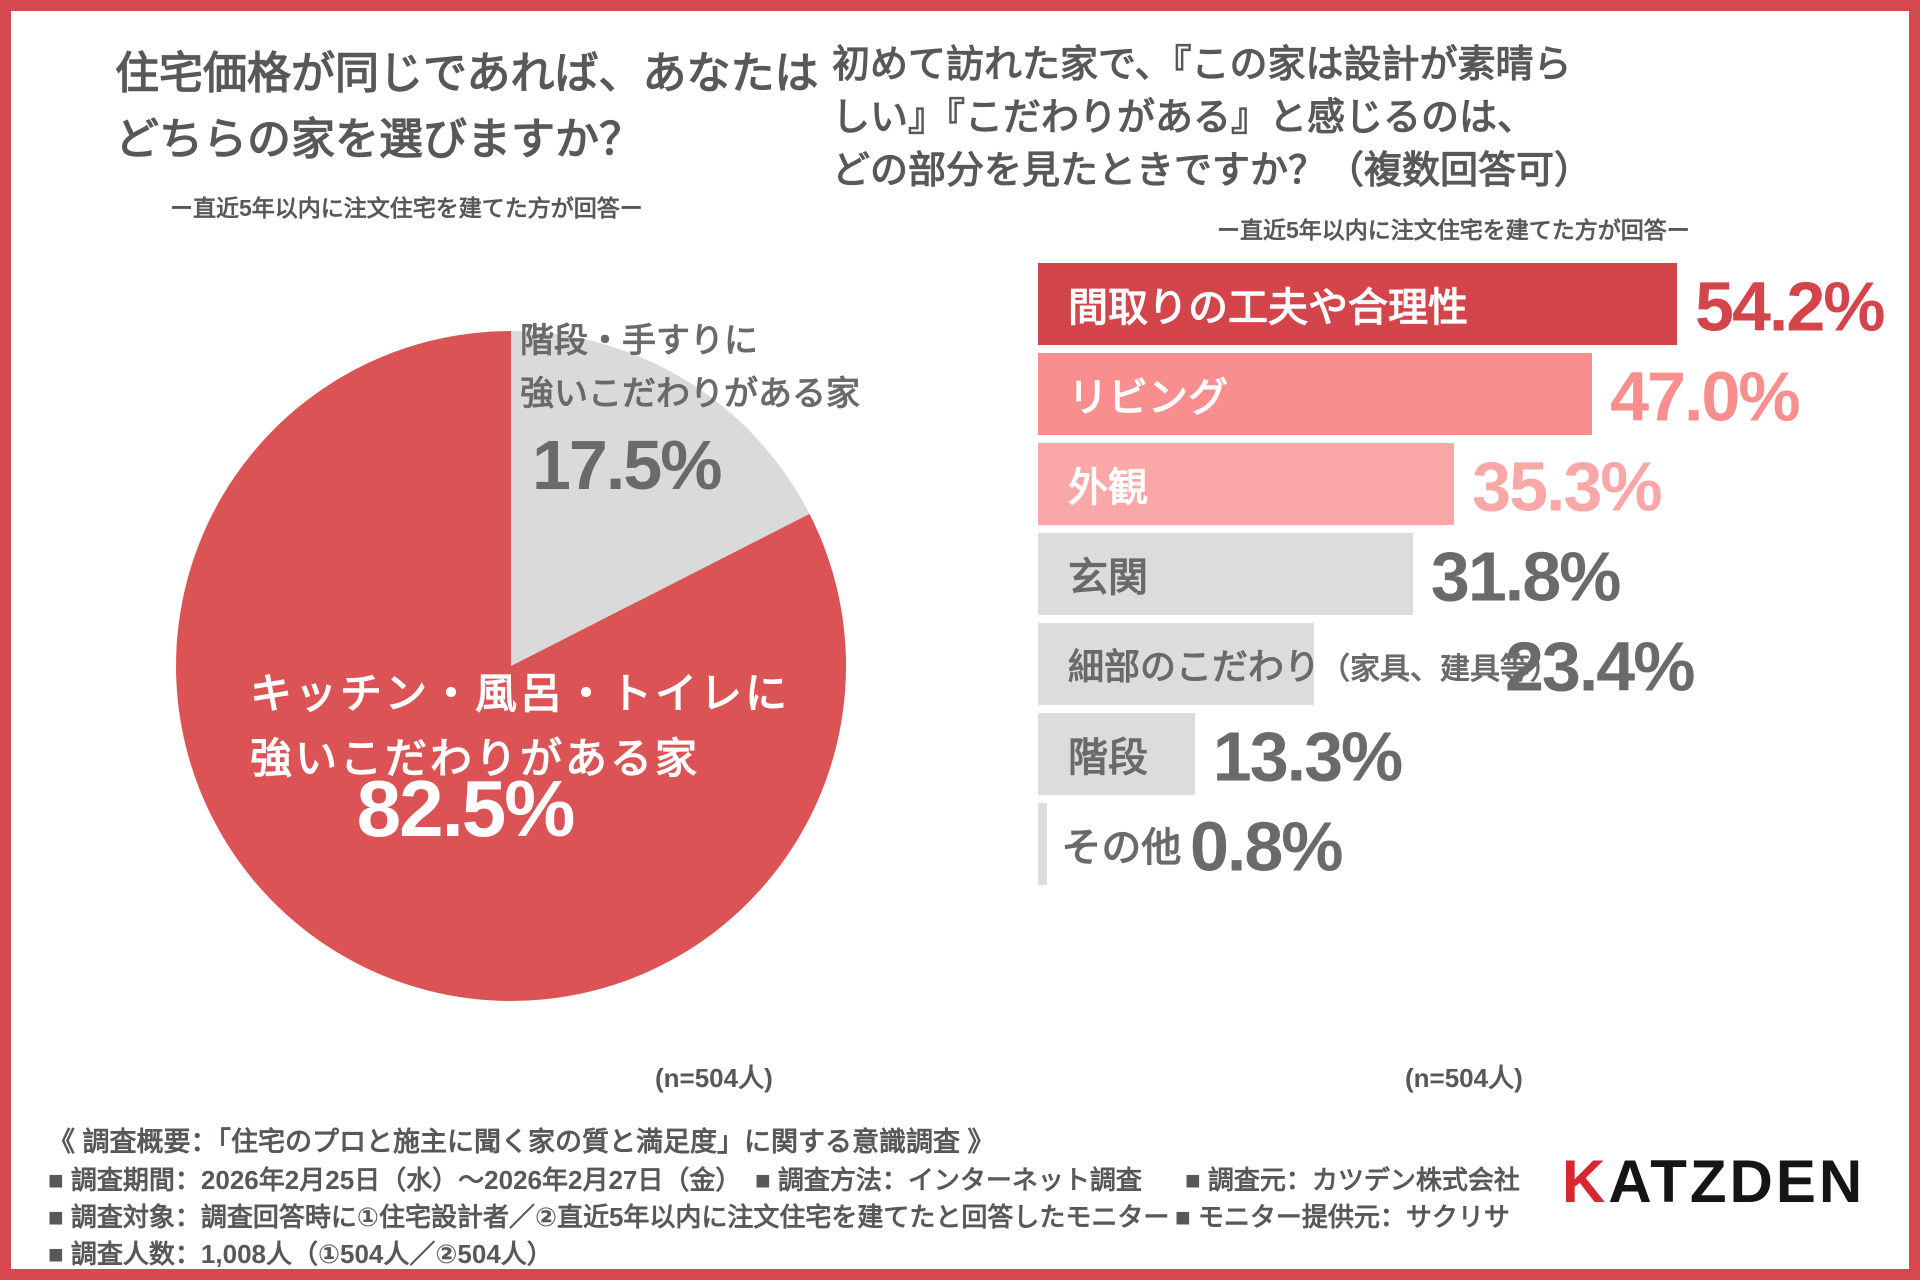 The width and height of the screenshot is (1920, 1280). What do you see at coordinates (1567, 486) in the screenshot?
I see `bar-value: 35.3%` at bounding box center [1567, 486].